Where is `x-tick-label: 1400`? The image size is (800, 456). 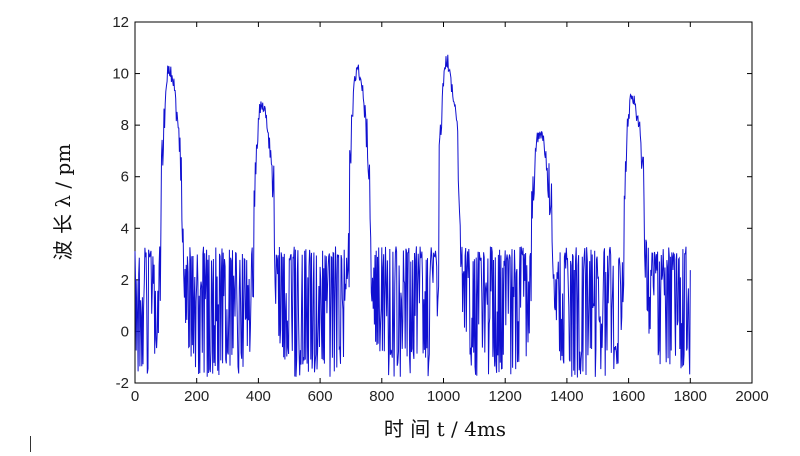 x-tick-label: 1400 is located at coordinates (566, 396).